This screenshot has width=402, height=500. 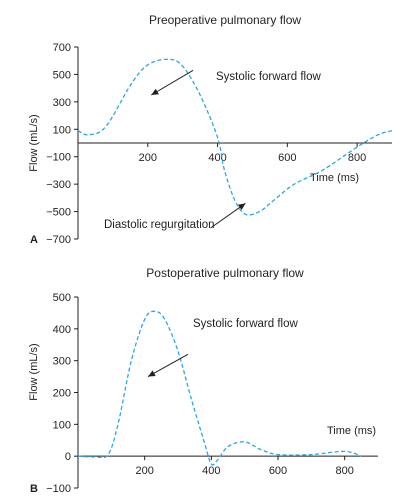 I want to click on panel-a-annotation-diastolic: Diastolic regurgitation, so click(x=159, y=225).